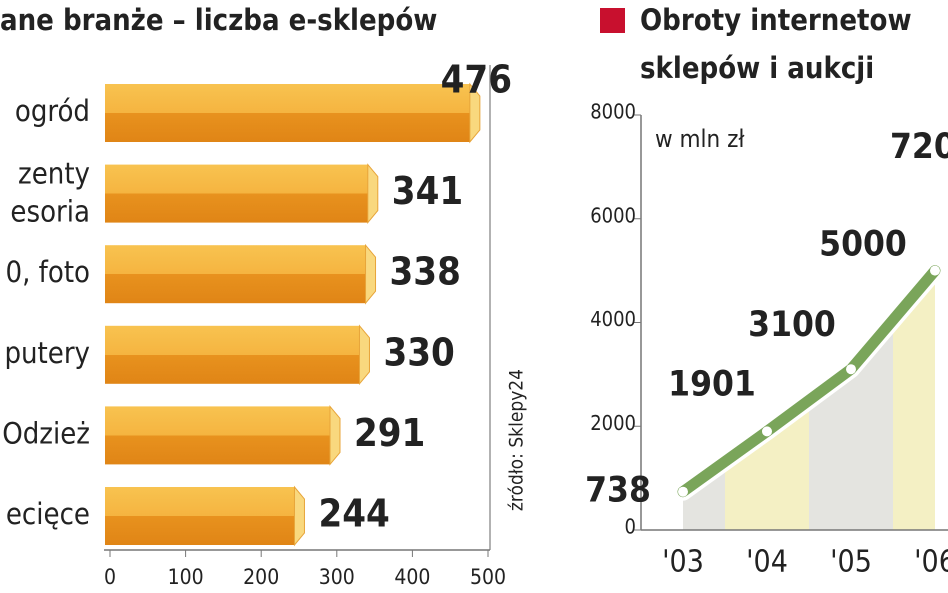 The image size is (948, 593). What do you see at coordinates (700, 139) in the screenshot?
I see `unit-label: w mln zł` at bounding box center [700, 139].